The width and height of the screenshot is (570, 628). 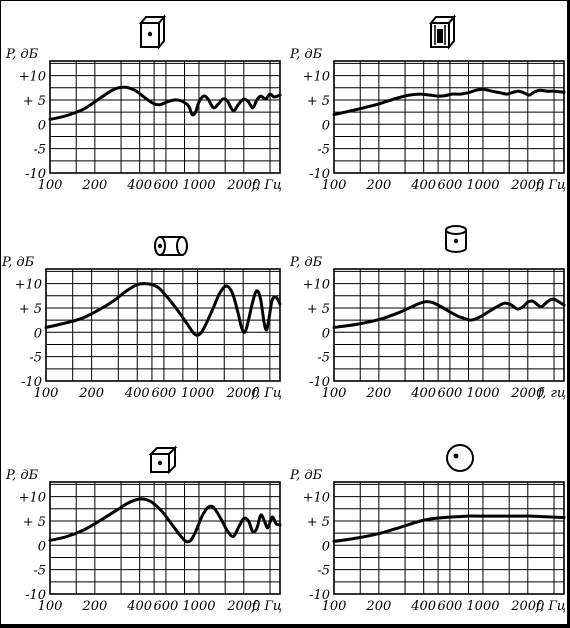 What do you see at coordinates (551, 393) in the screenshot?
I see `x-axis-label: f, гц` at bounding box center [551, 393].